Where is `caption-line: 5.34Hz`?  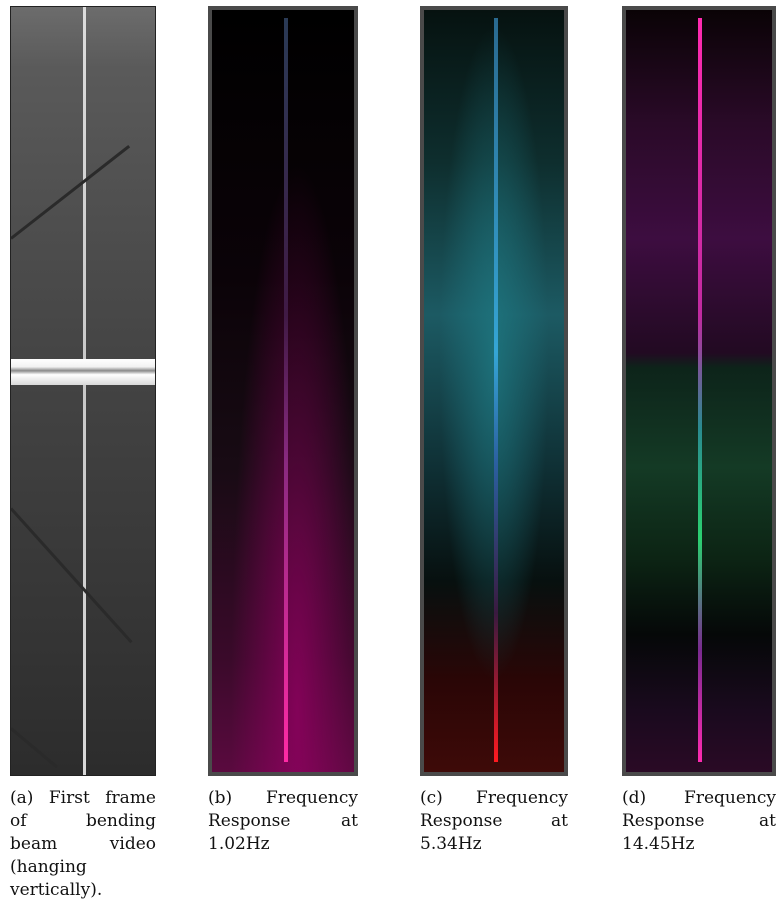
caption-line: 5.34Hz is located at coordinates (451, 844).